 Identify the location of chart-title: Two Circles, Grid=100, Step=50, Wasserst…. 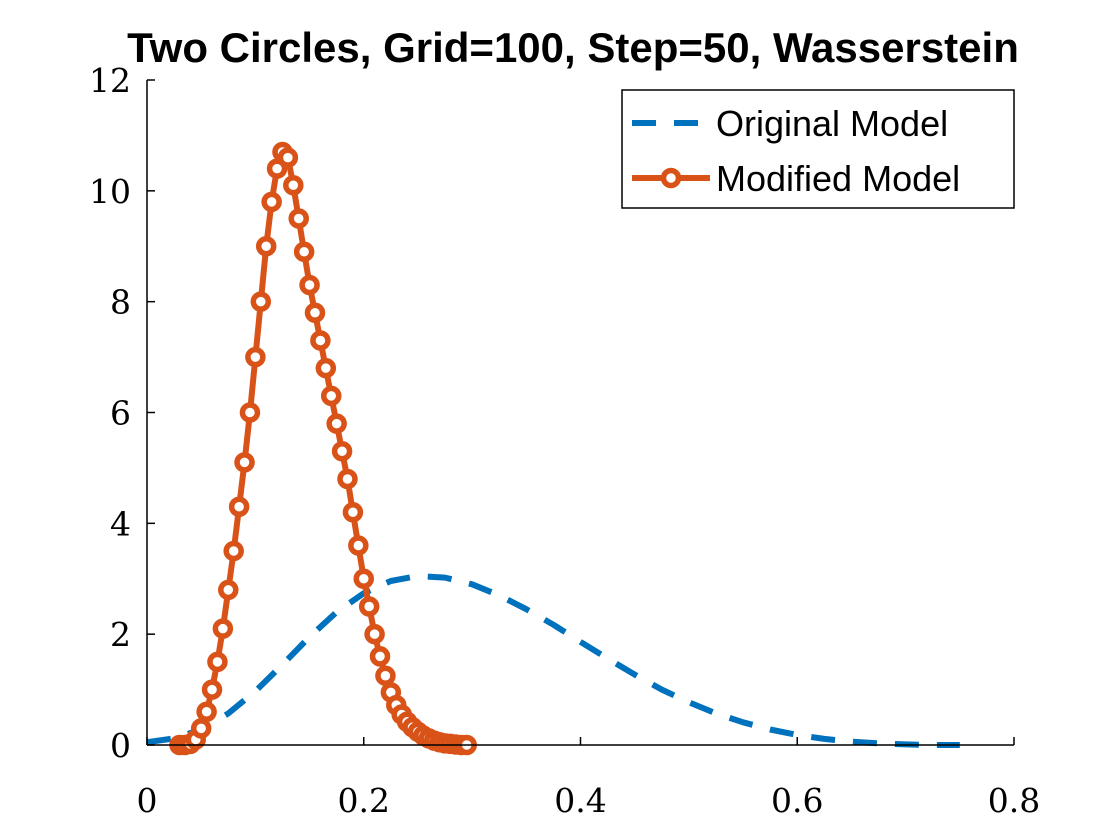
(573, 47).